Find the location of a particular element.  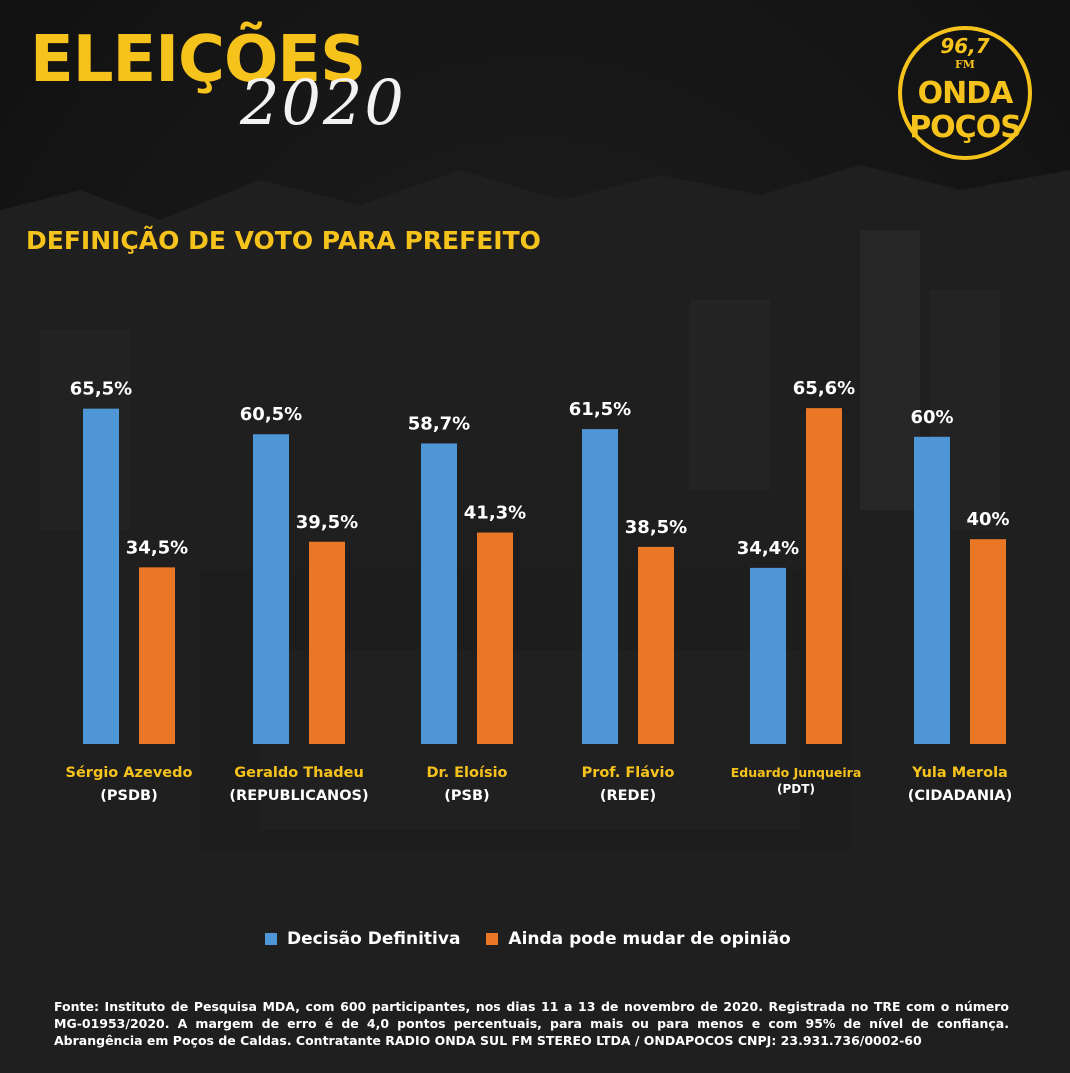

legend-label-definitive: Decisão Definitiva is located at coordinates (374, 939).